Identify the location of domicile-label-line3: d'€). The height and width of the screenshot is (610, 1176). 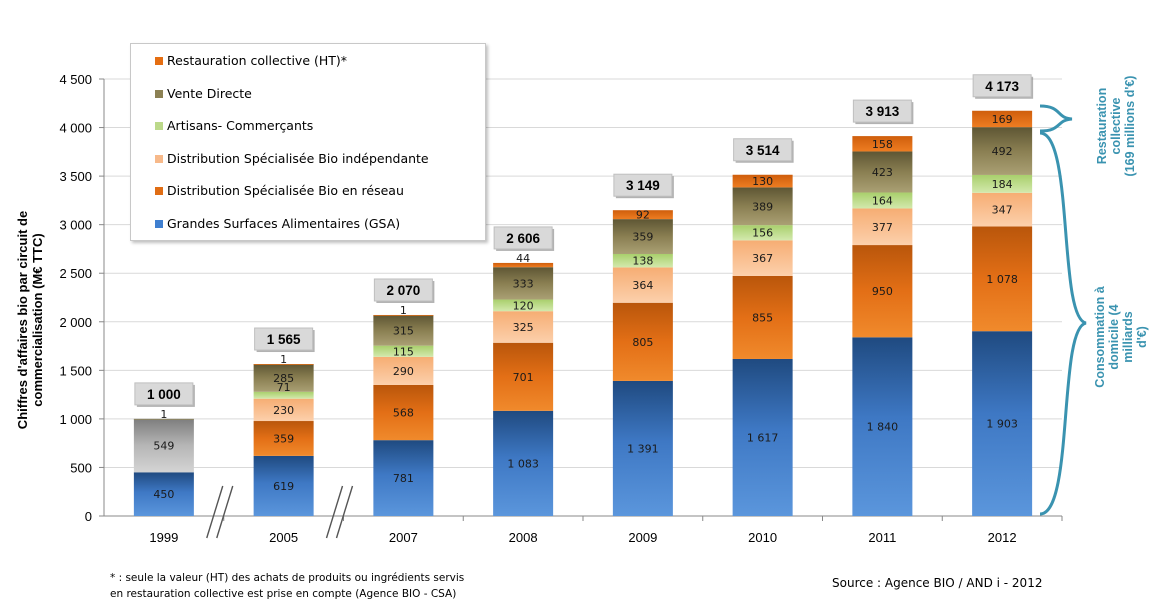
(1142, 337).